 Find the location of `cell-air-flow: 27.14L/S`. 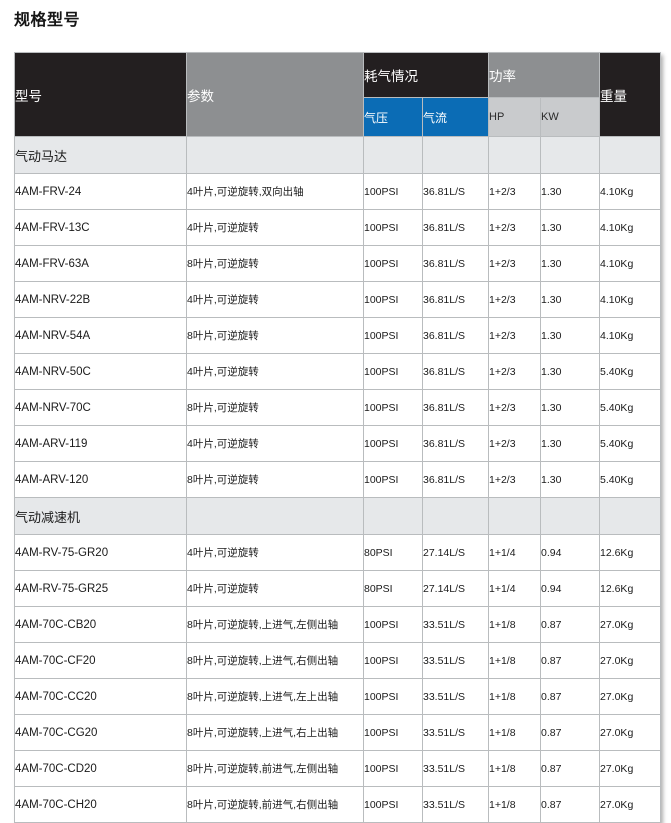

cell-air-flow: 27.14L/S is located at coordinates (455, 552).